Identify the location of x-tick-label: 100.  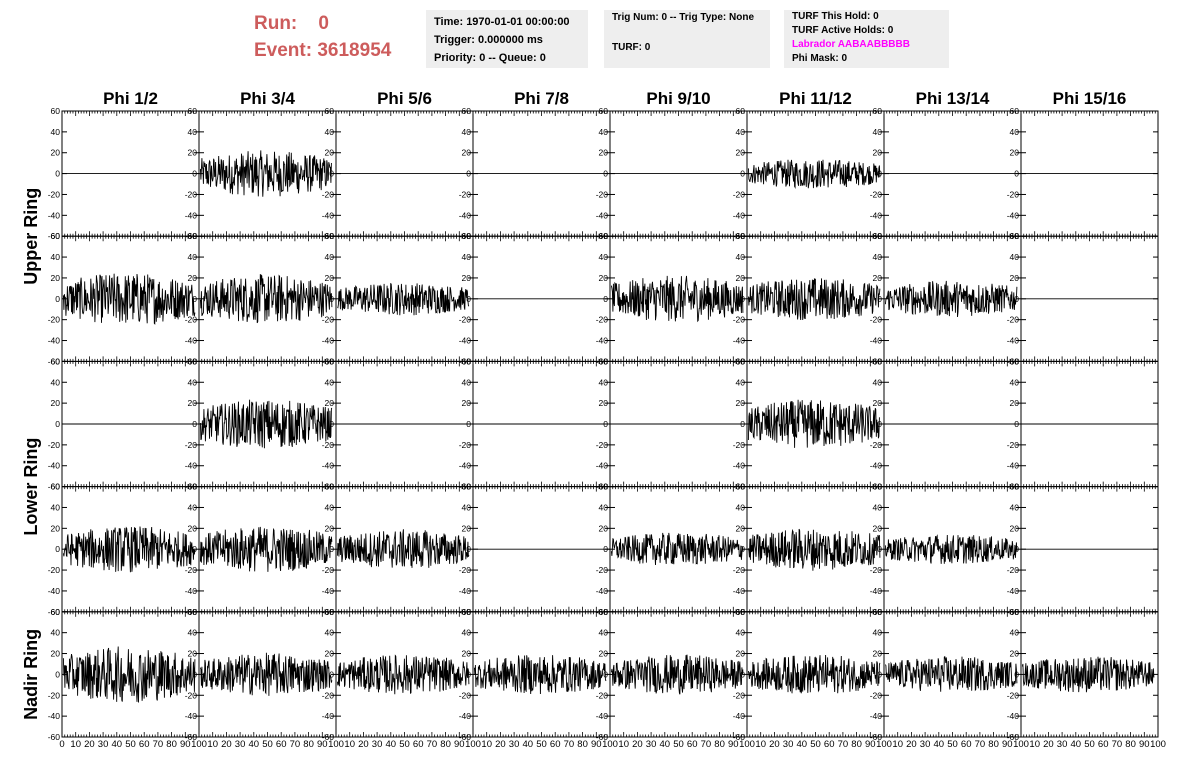
(610, 744).